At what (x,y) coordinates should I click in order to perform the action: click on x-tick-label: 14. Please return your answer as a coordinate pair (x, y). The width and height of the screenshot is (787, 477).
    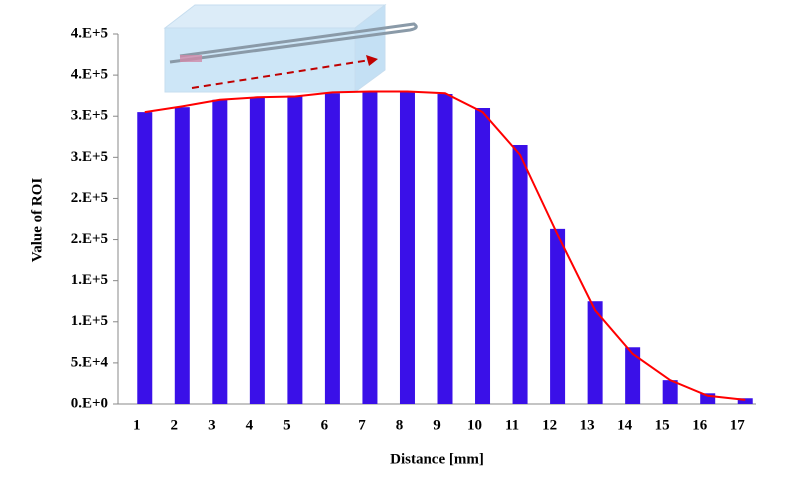
    Looking at the image, I should click on (625, 425).